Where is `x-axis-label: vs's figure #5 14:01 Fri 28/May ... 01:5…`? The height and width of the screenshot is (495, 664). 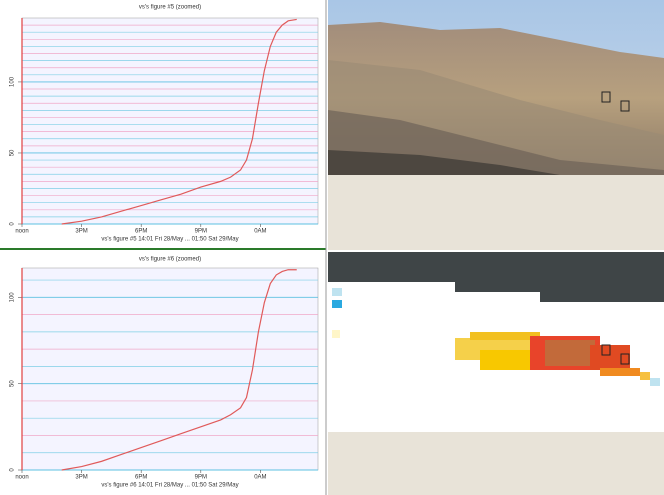 x-axis-label: vs's figure #5 14:01 Fri 28/May ... 01:5… is located at coordinates (169, 240).